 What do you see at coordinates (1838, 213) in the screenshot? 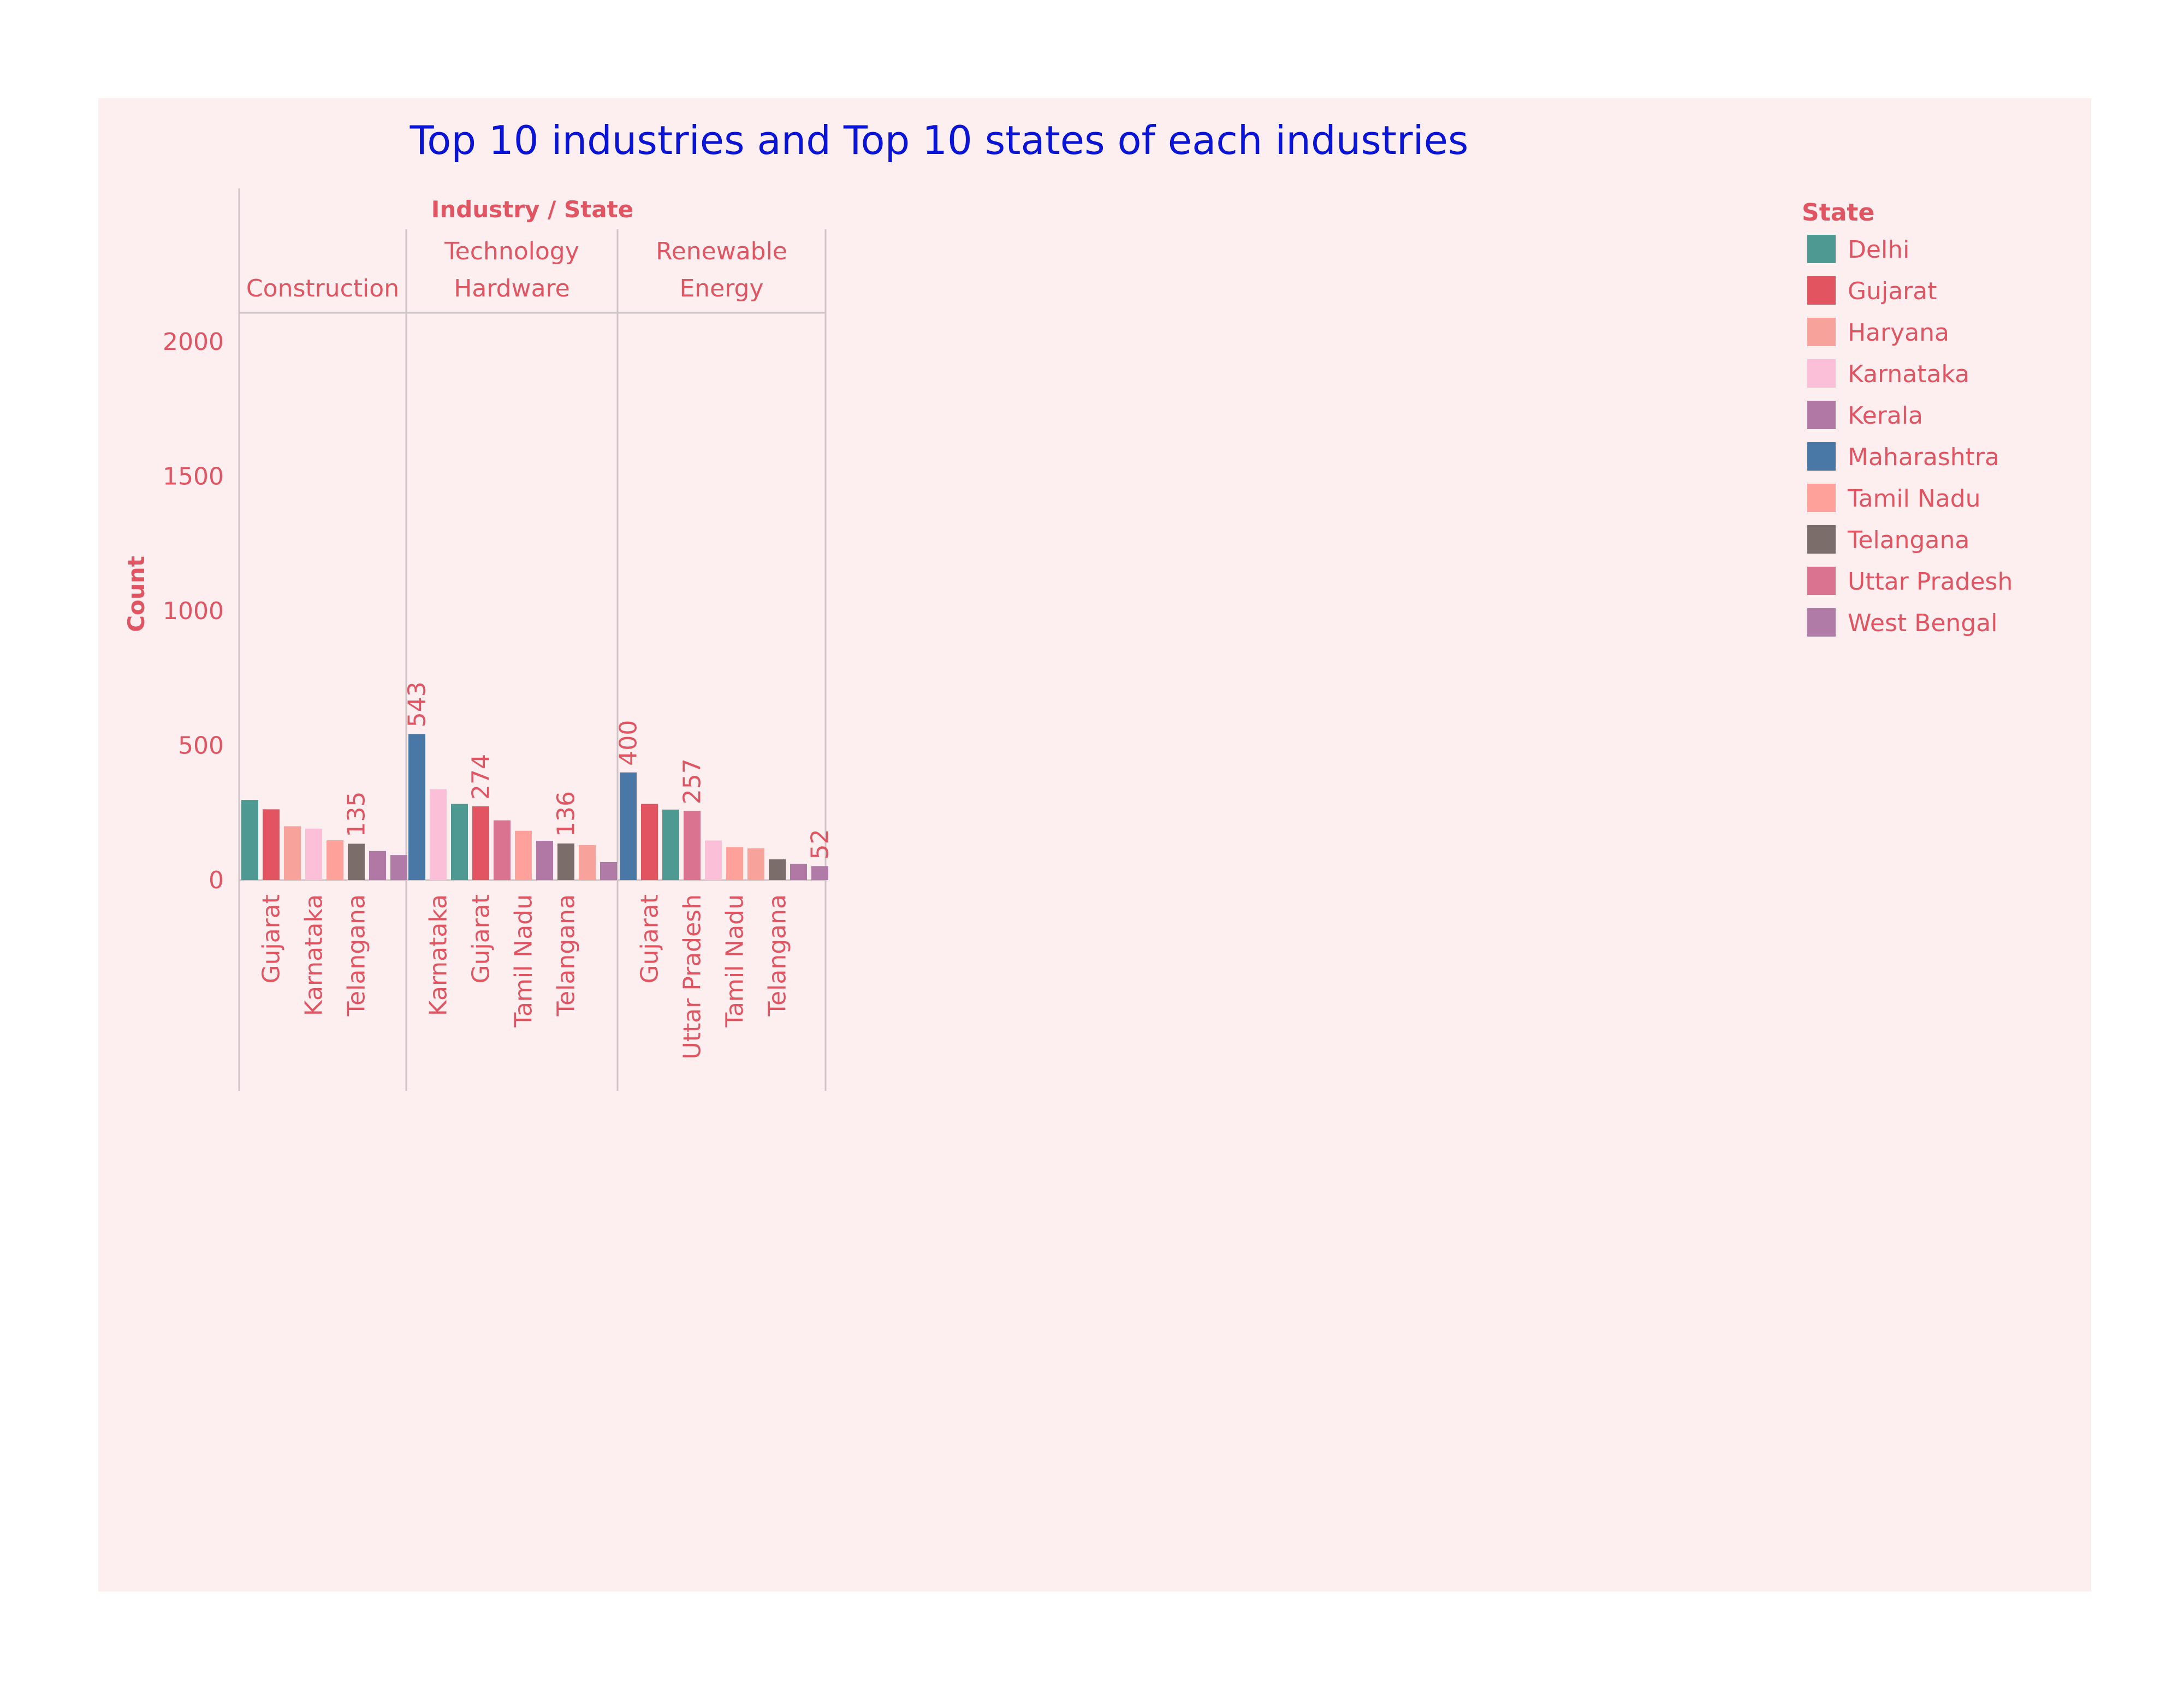
I see `legend-title: State` at bounding box center [1838, 213].